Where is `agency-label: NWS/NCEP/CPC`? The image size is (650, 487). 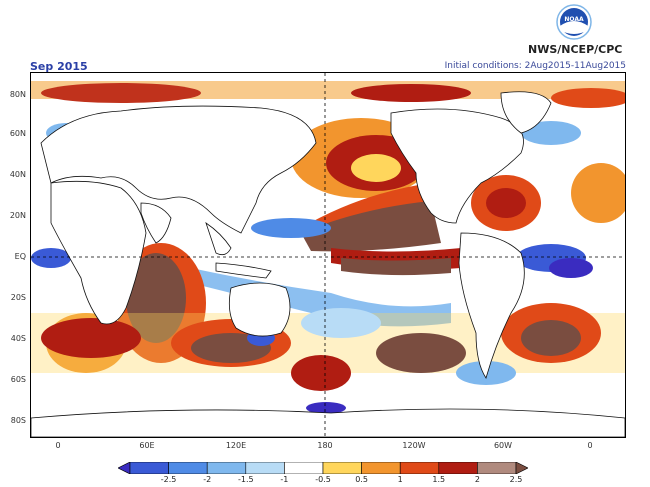 agency-label: NWS/NCEP/CPC is located at coordinates (575, 49).